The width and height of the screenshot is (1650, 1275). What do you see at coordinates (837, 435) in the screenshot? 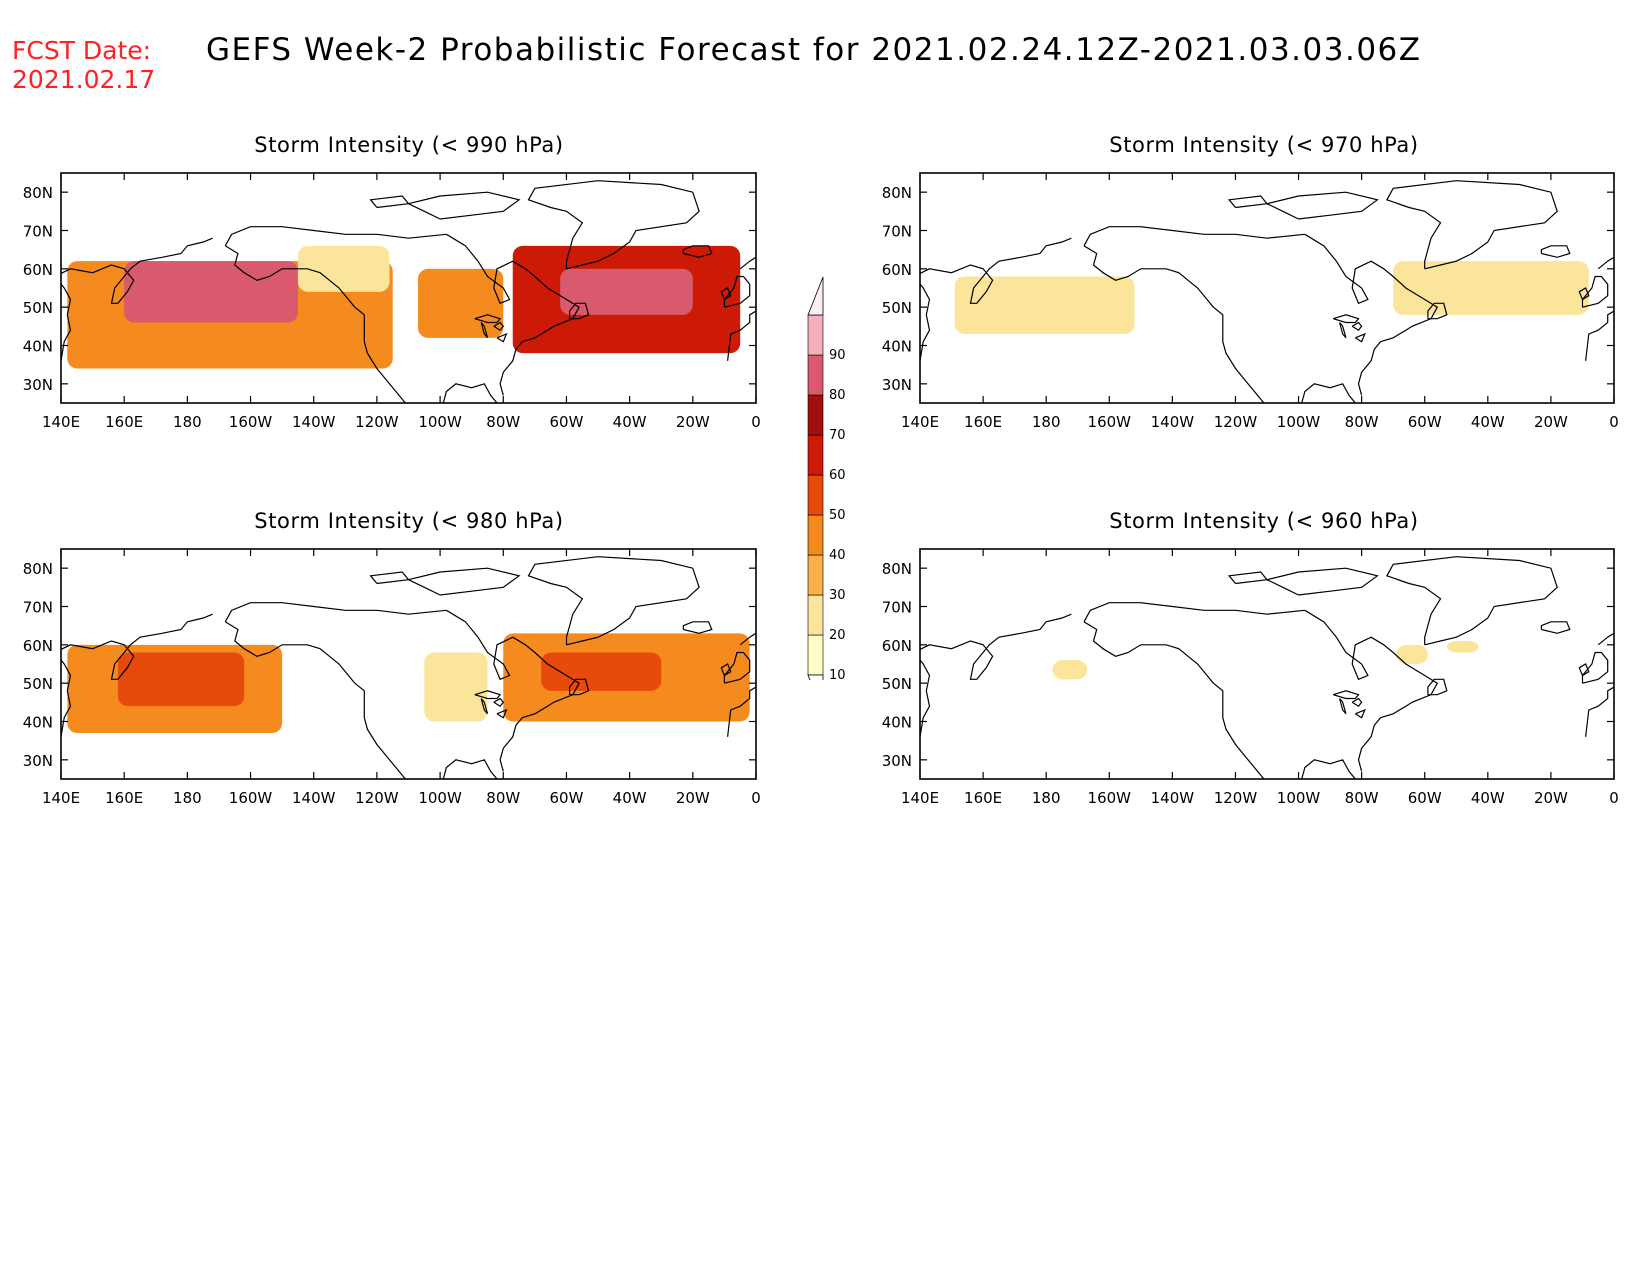
I see `colorbar-label: 70` at bounding box center [837, 435].